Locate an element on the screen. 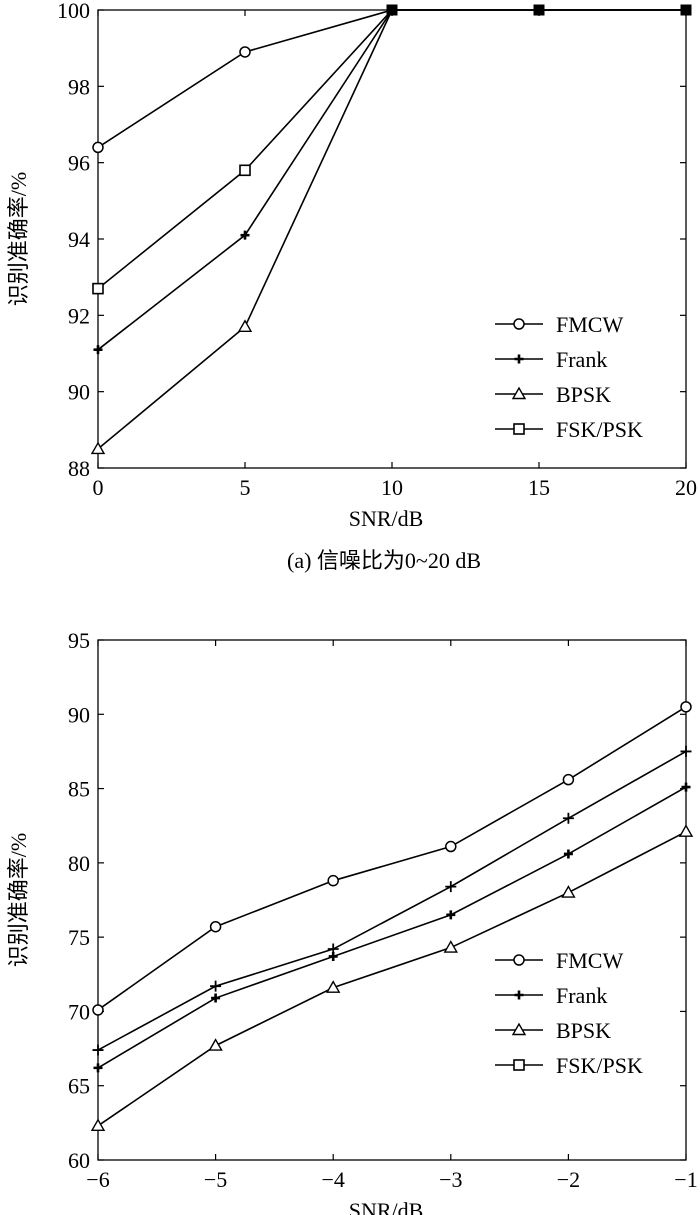 The width and height of the screenshot is (700, 1215). x-tick-label: −1 is located at coordinates (685, 1179).